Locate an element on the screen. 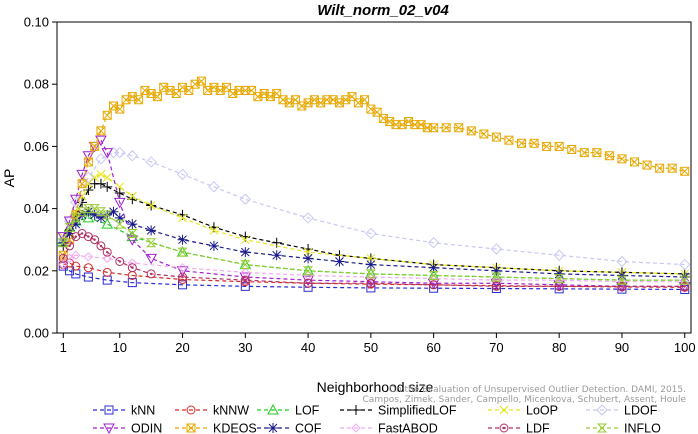  x-tick-label: 100 is located at coordinates (685, 347).